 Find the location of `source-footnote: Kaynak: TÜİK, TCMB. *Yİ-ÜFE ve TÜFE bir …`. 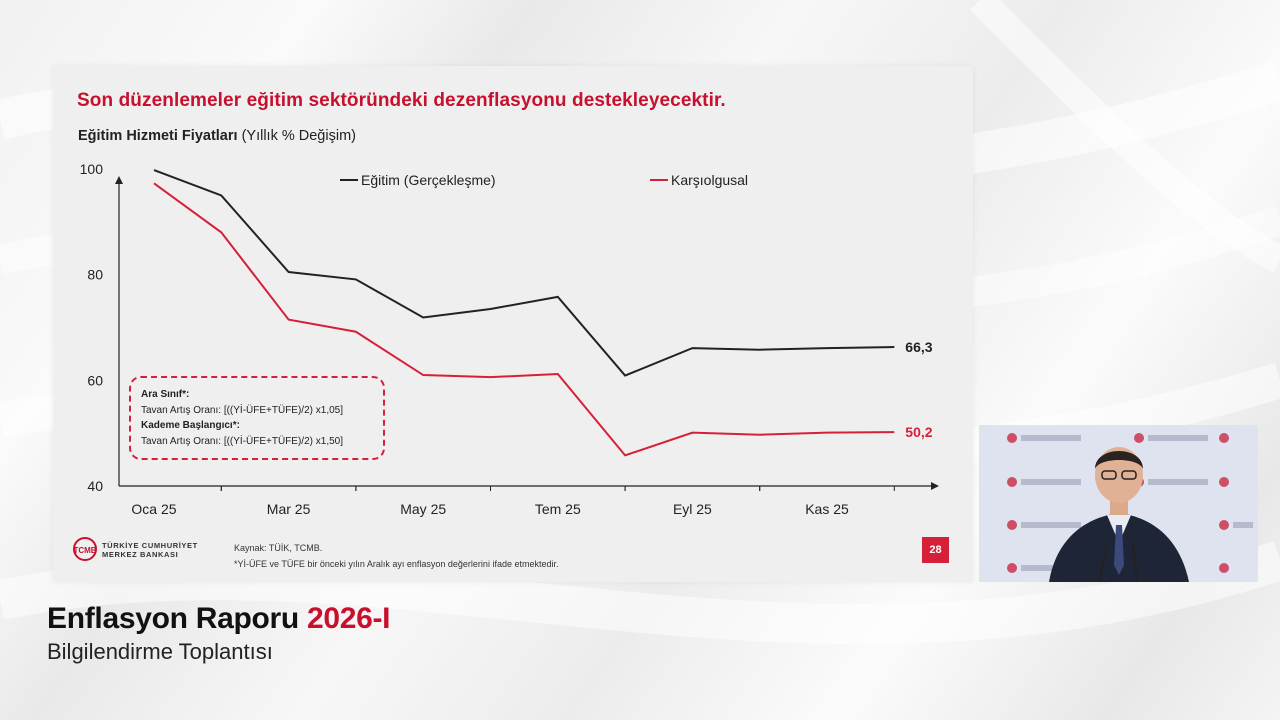

source-footnote: Kaynak: TÜİK, TCMB. *Yİ-ÜFE ve TÜFE bir … is located at coordinates (396, 556).